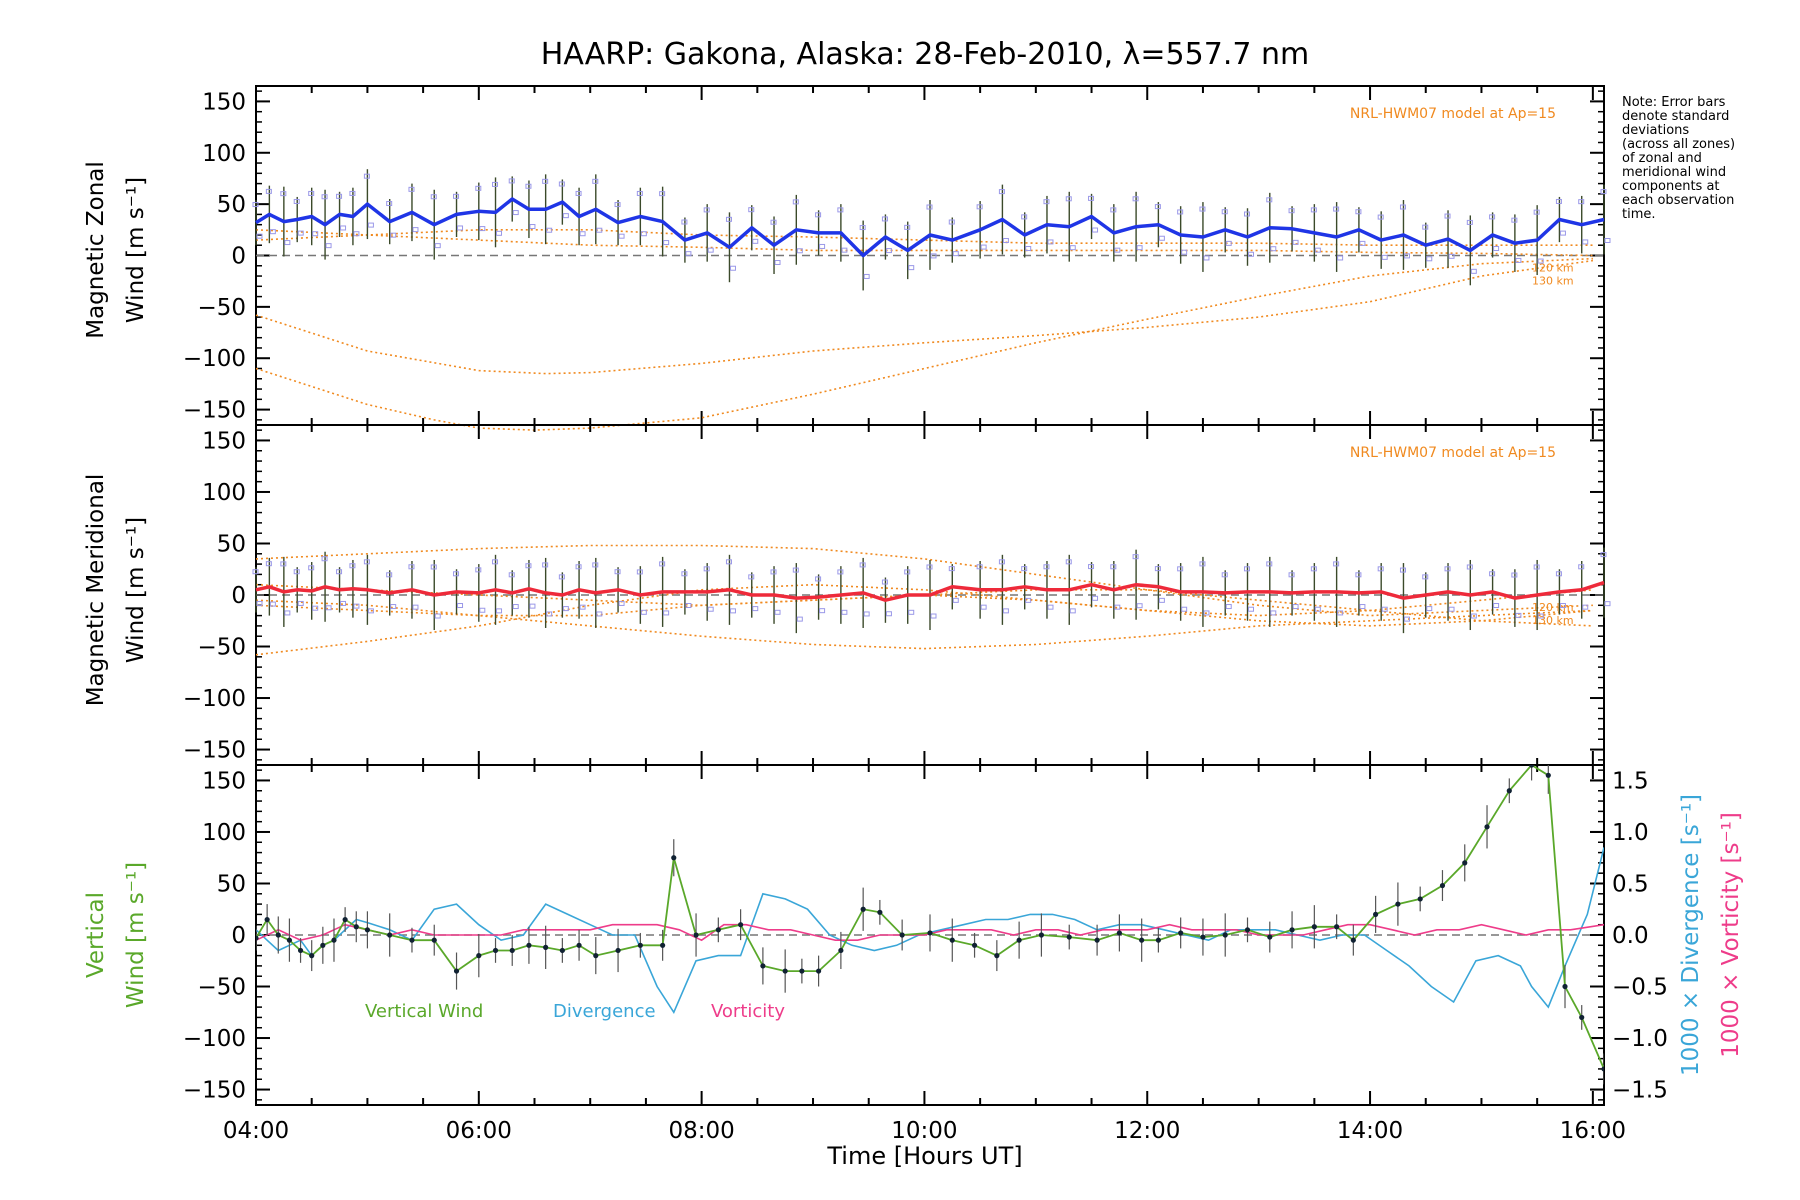 The image size is (1800, 1200). What do you see at coordinates (214, 1091) in the screenshot?
I see `y-tick-label: −150` at bounding box center [214, 1091].